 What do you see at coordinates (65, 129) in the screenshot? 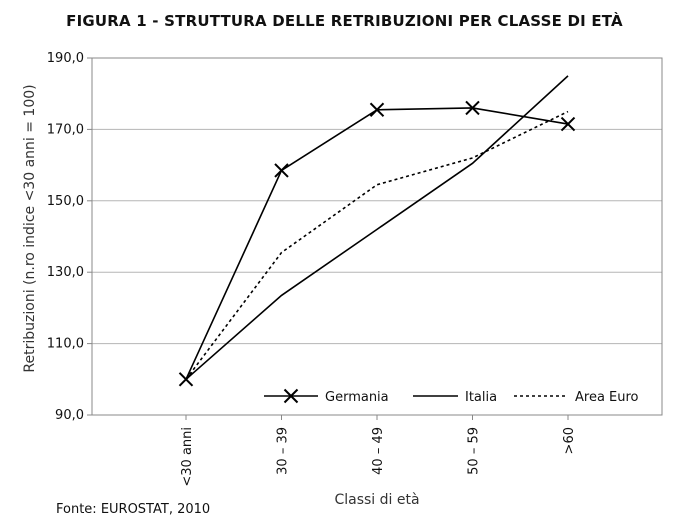
I see `y-tick-label: 170,0` at bounding box center [65, 129].